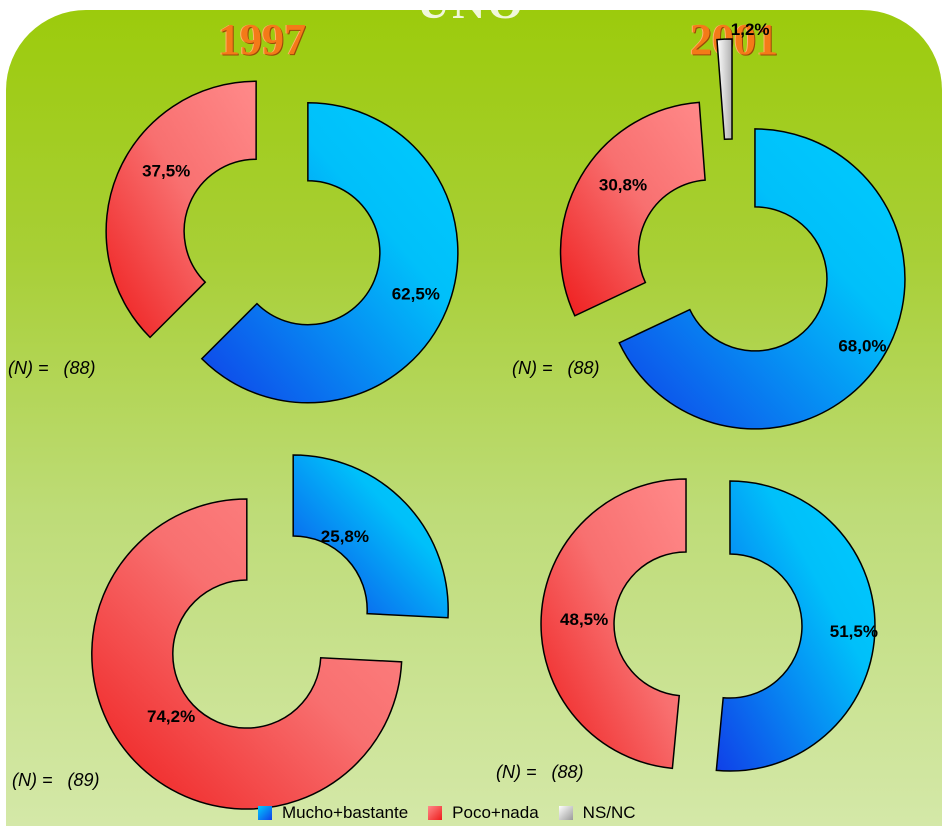 The height and width of the screenshot is (830, 942). What do you see at coordinates (265, 813) in the screenshot?
I see `legend-swatch-mucho-bastante` at bounding box center [265, 813].